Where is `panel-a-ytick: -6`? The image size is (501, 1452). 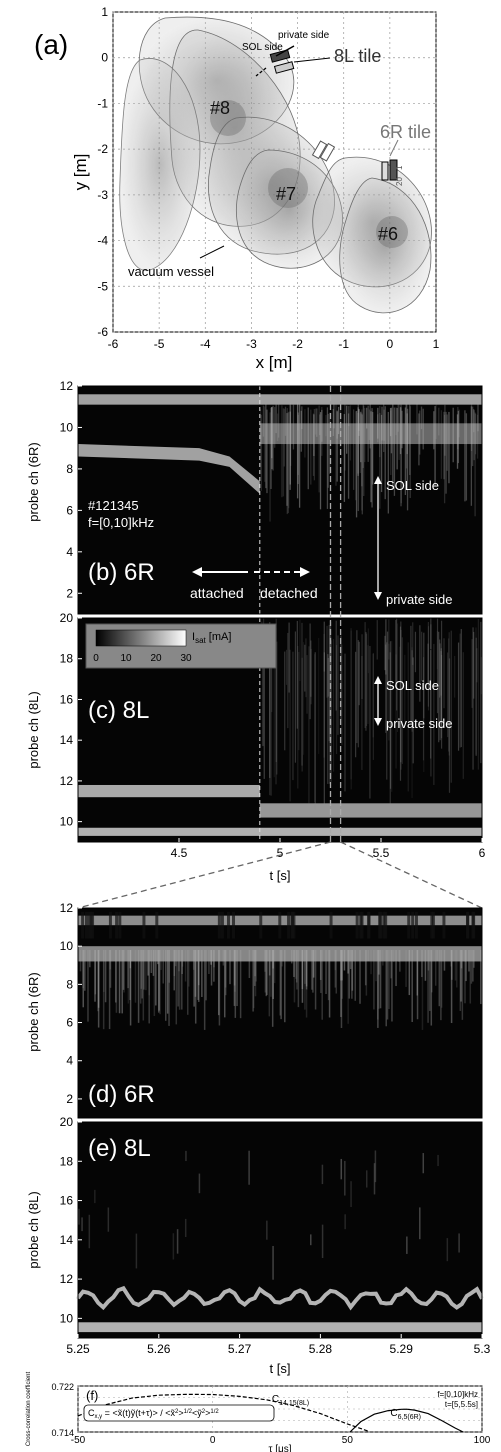
panel-a-ytick: -6 is located at coordinates (102, 332).